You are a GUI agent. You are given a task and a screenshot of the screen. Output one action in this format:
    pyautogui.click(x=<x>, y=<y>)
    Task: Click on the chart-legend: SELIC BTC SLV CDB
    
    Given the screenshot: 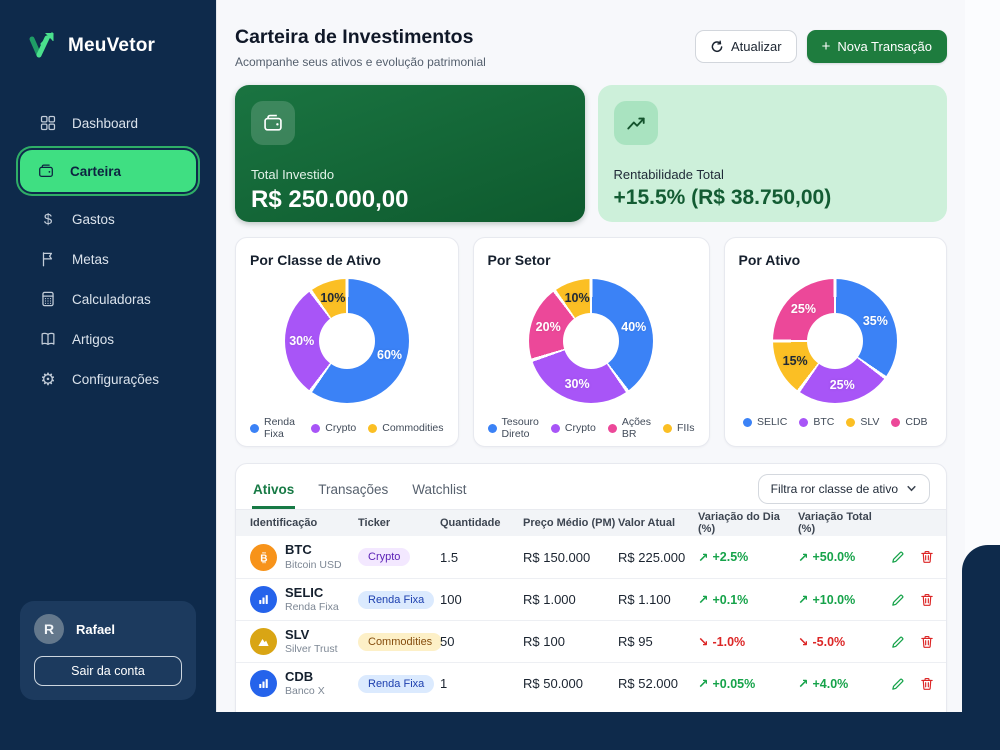 What is the action you would take?
    pyautogui.click(x=836, y=422)
    